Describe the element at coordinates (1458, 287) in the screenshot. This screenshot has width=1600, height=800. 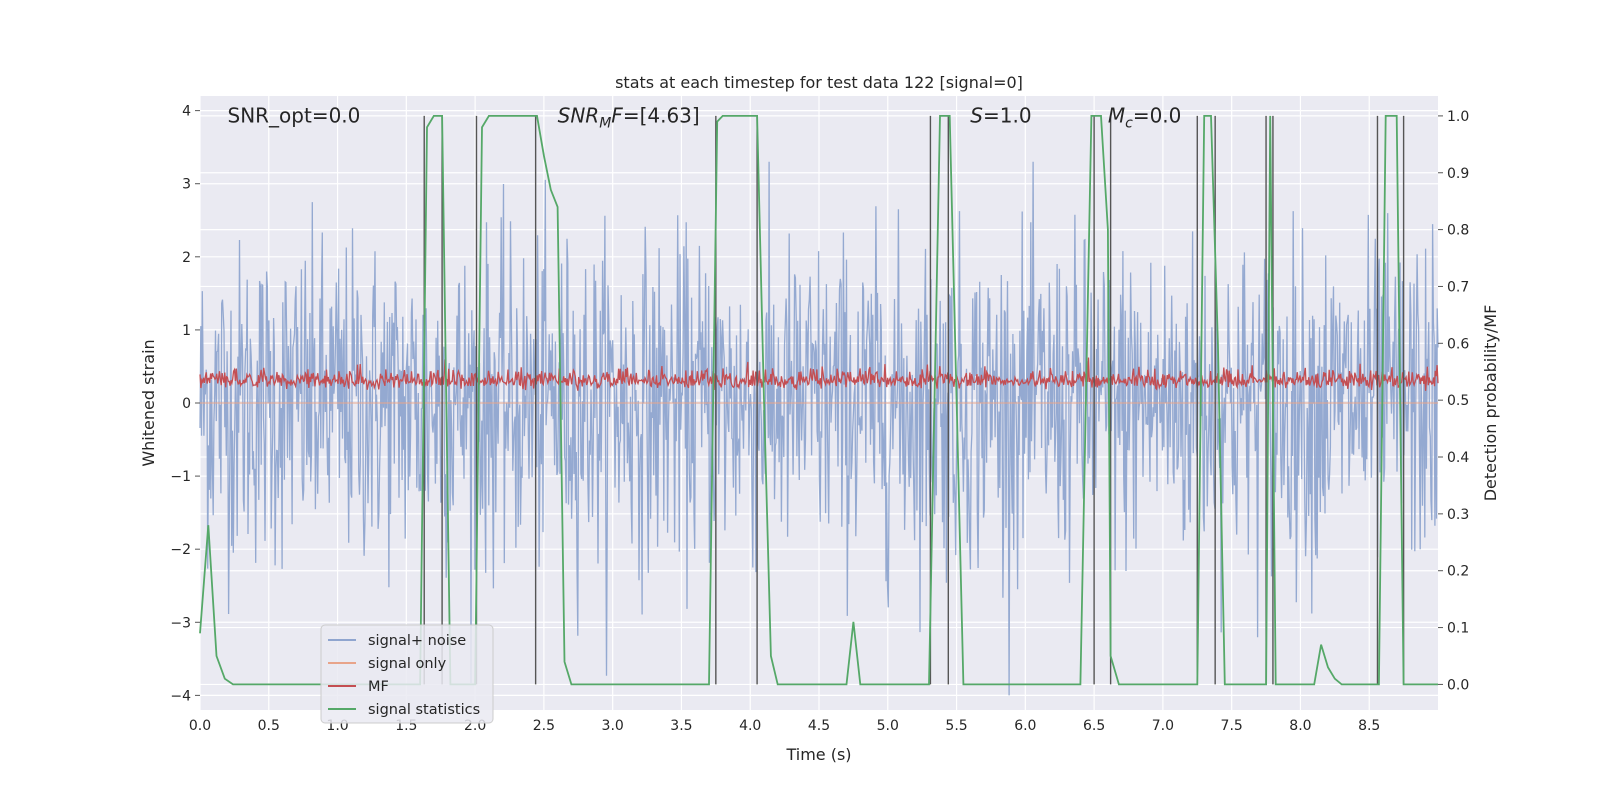
I see `y2-tick-label: 0.7` at that location.